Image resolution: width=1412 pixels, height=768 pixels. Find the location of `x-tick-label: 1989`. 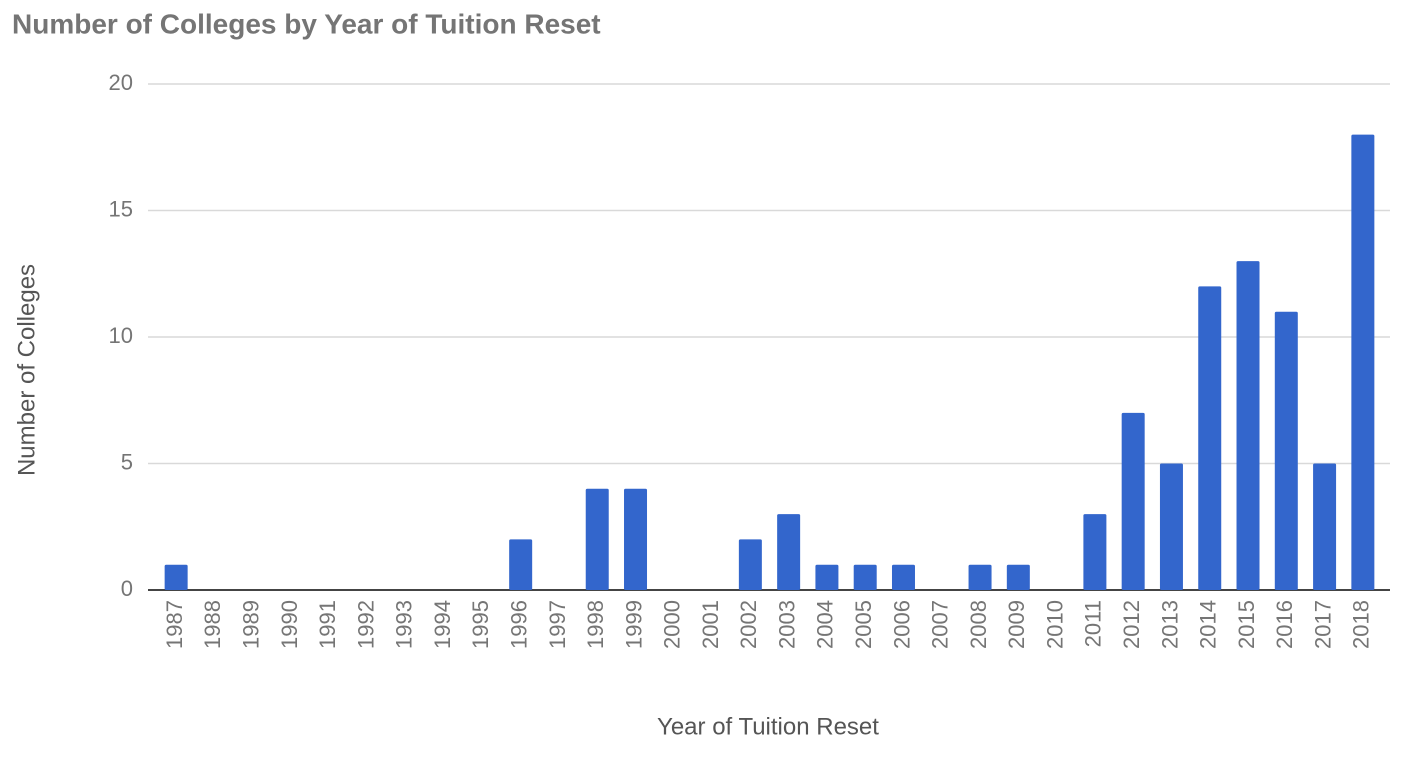

x-tick-label: 1989 is located at coordinates (251, 624).